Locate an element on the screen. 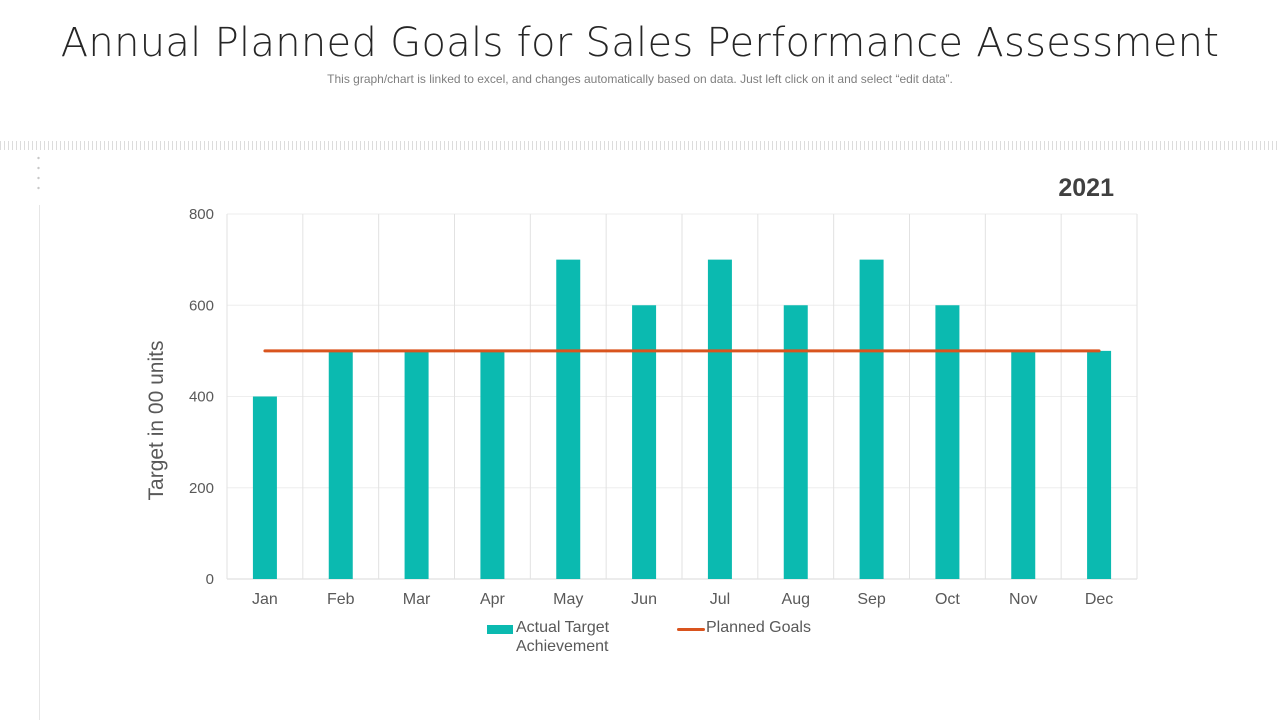 The image size is (1280, 720). bar-may is located at coordinates (568, 419).